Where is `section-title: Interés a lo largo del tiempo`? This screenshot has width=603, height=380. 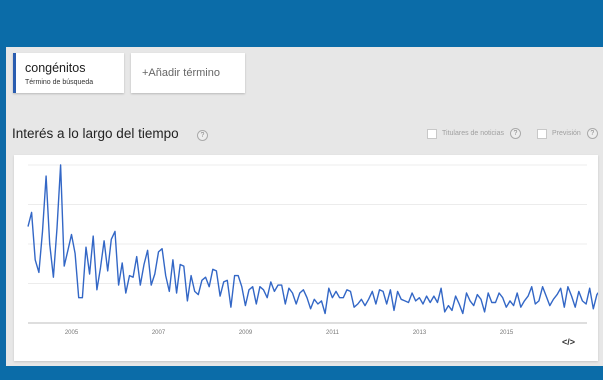 section-title: Interés a lo largo del tiempo is located at coordinates (95, 133).